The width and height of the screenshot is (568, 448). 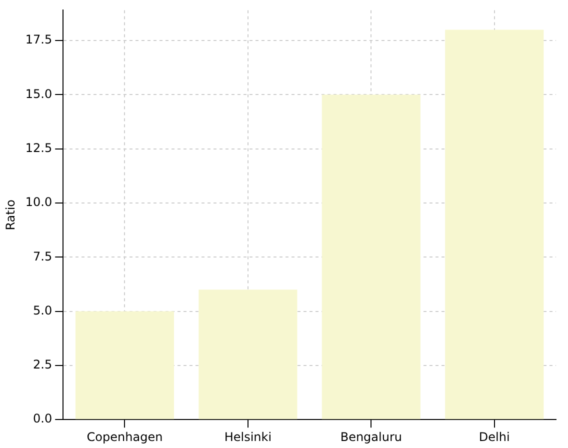 What do you see at coordinates (42, 419) in the screenshot?
I see `y-tick-label: 0.0` at bounding box center [42, 419].